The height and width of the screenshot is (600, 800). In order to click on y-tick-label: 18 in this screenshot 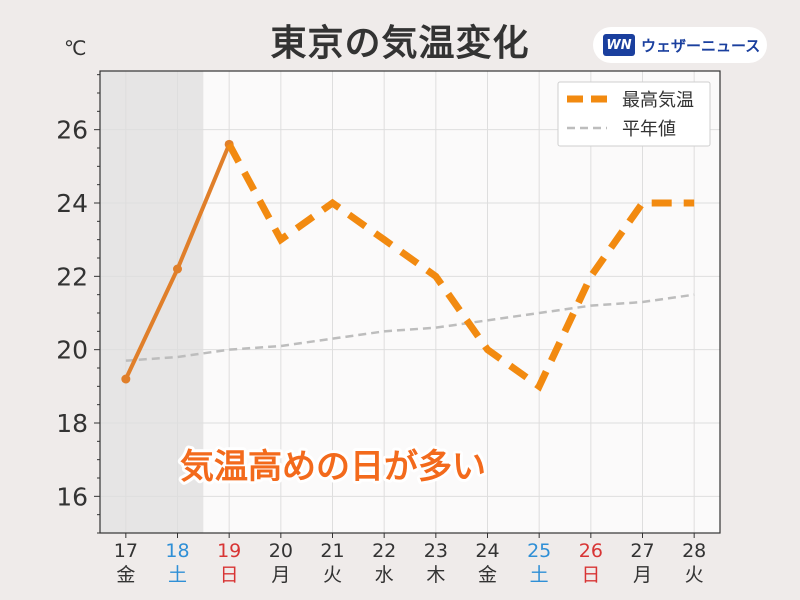, I will do `click(72, 423)`.